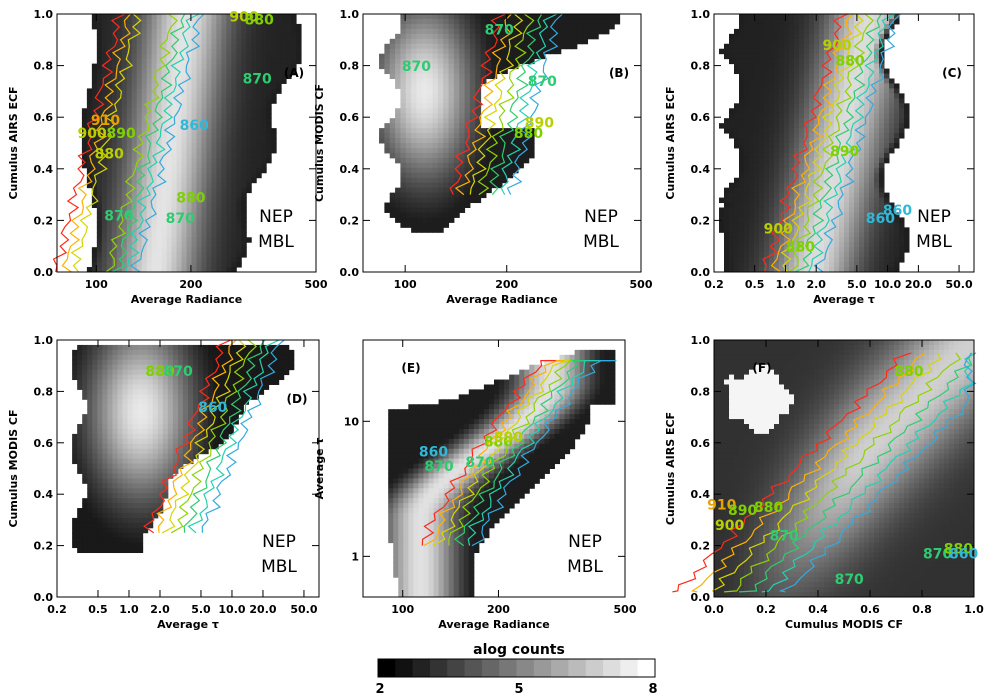 This screenshot has width=986, height=696. Describe the element at coordinates (279, 542) in the screenshot. I see `annotation-nep: NEP` at that location.